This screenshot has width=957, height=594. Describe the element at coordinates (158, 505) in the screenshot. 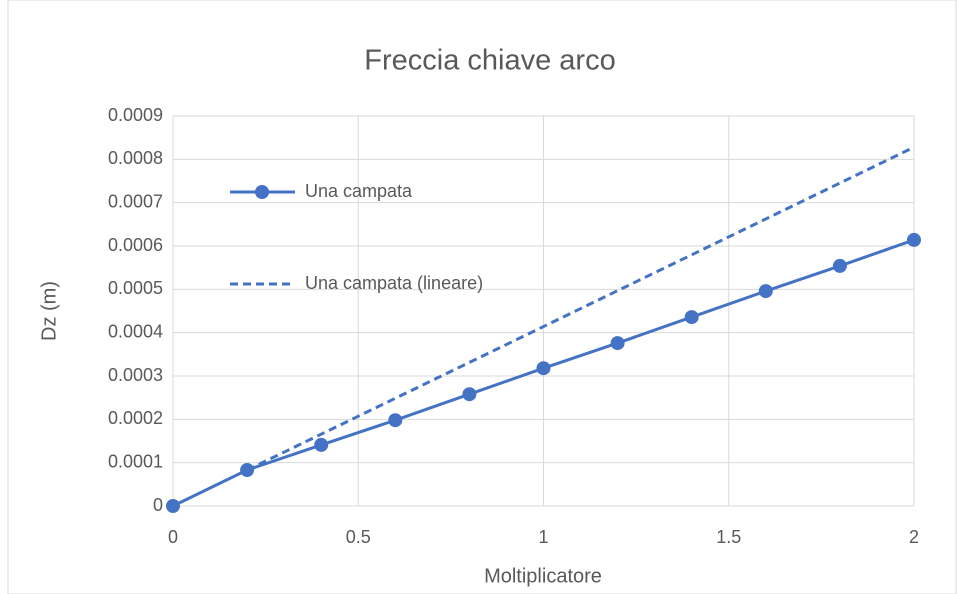

I see `y-tick-label: 0` at that location.